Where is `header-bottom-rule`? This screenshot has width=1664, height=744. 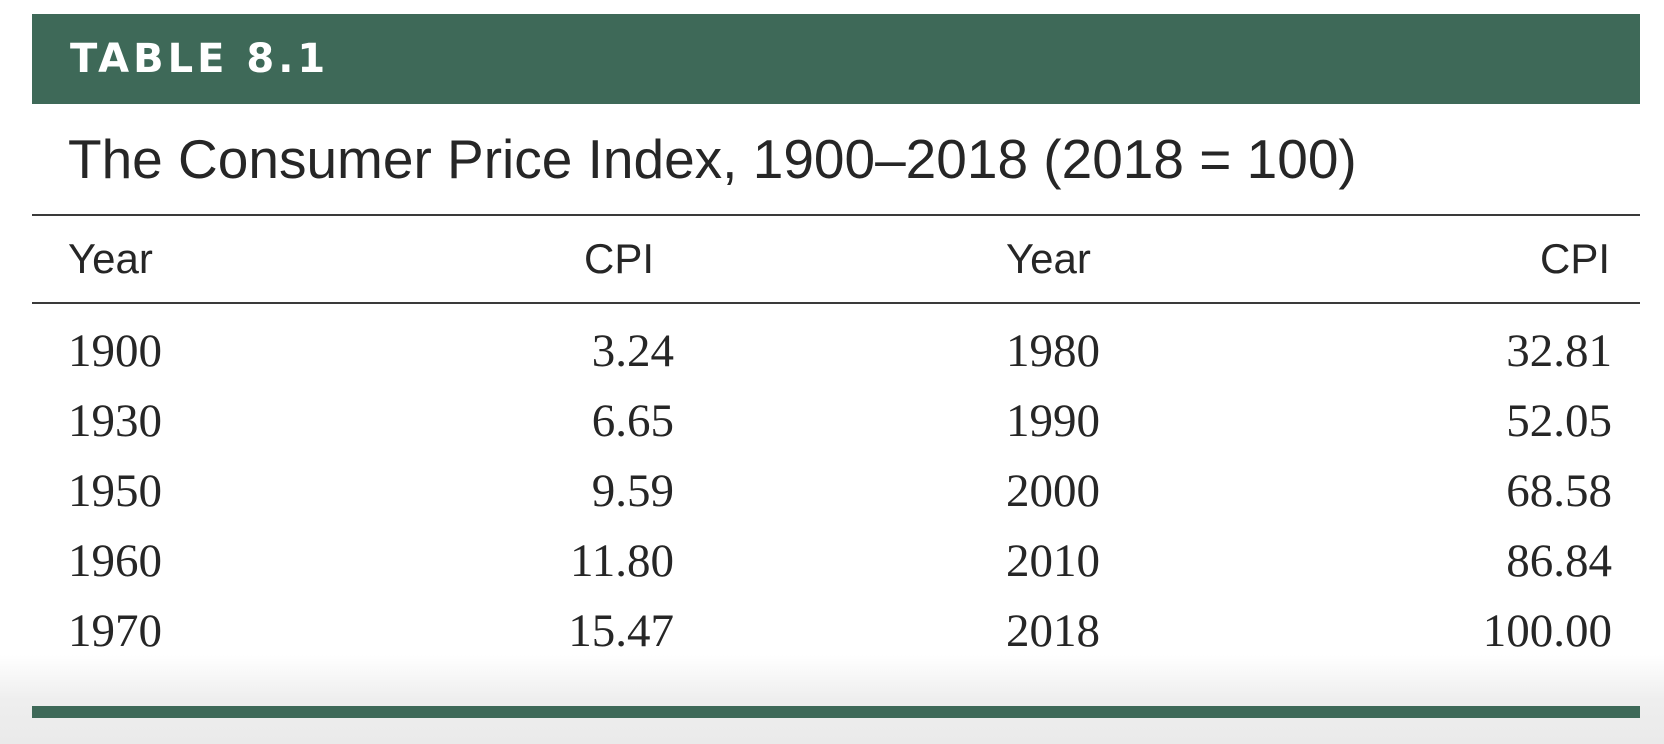 header-bottom-rule is located at coordinates (836, 303).